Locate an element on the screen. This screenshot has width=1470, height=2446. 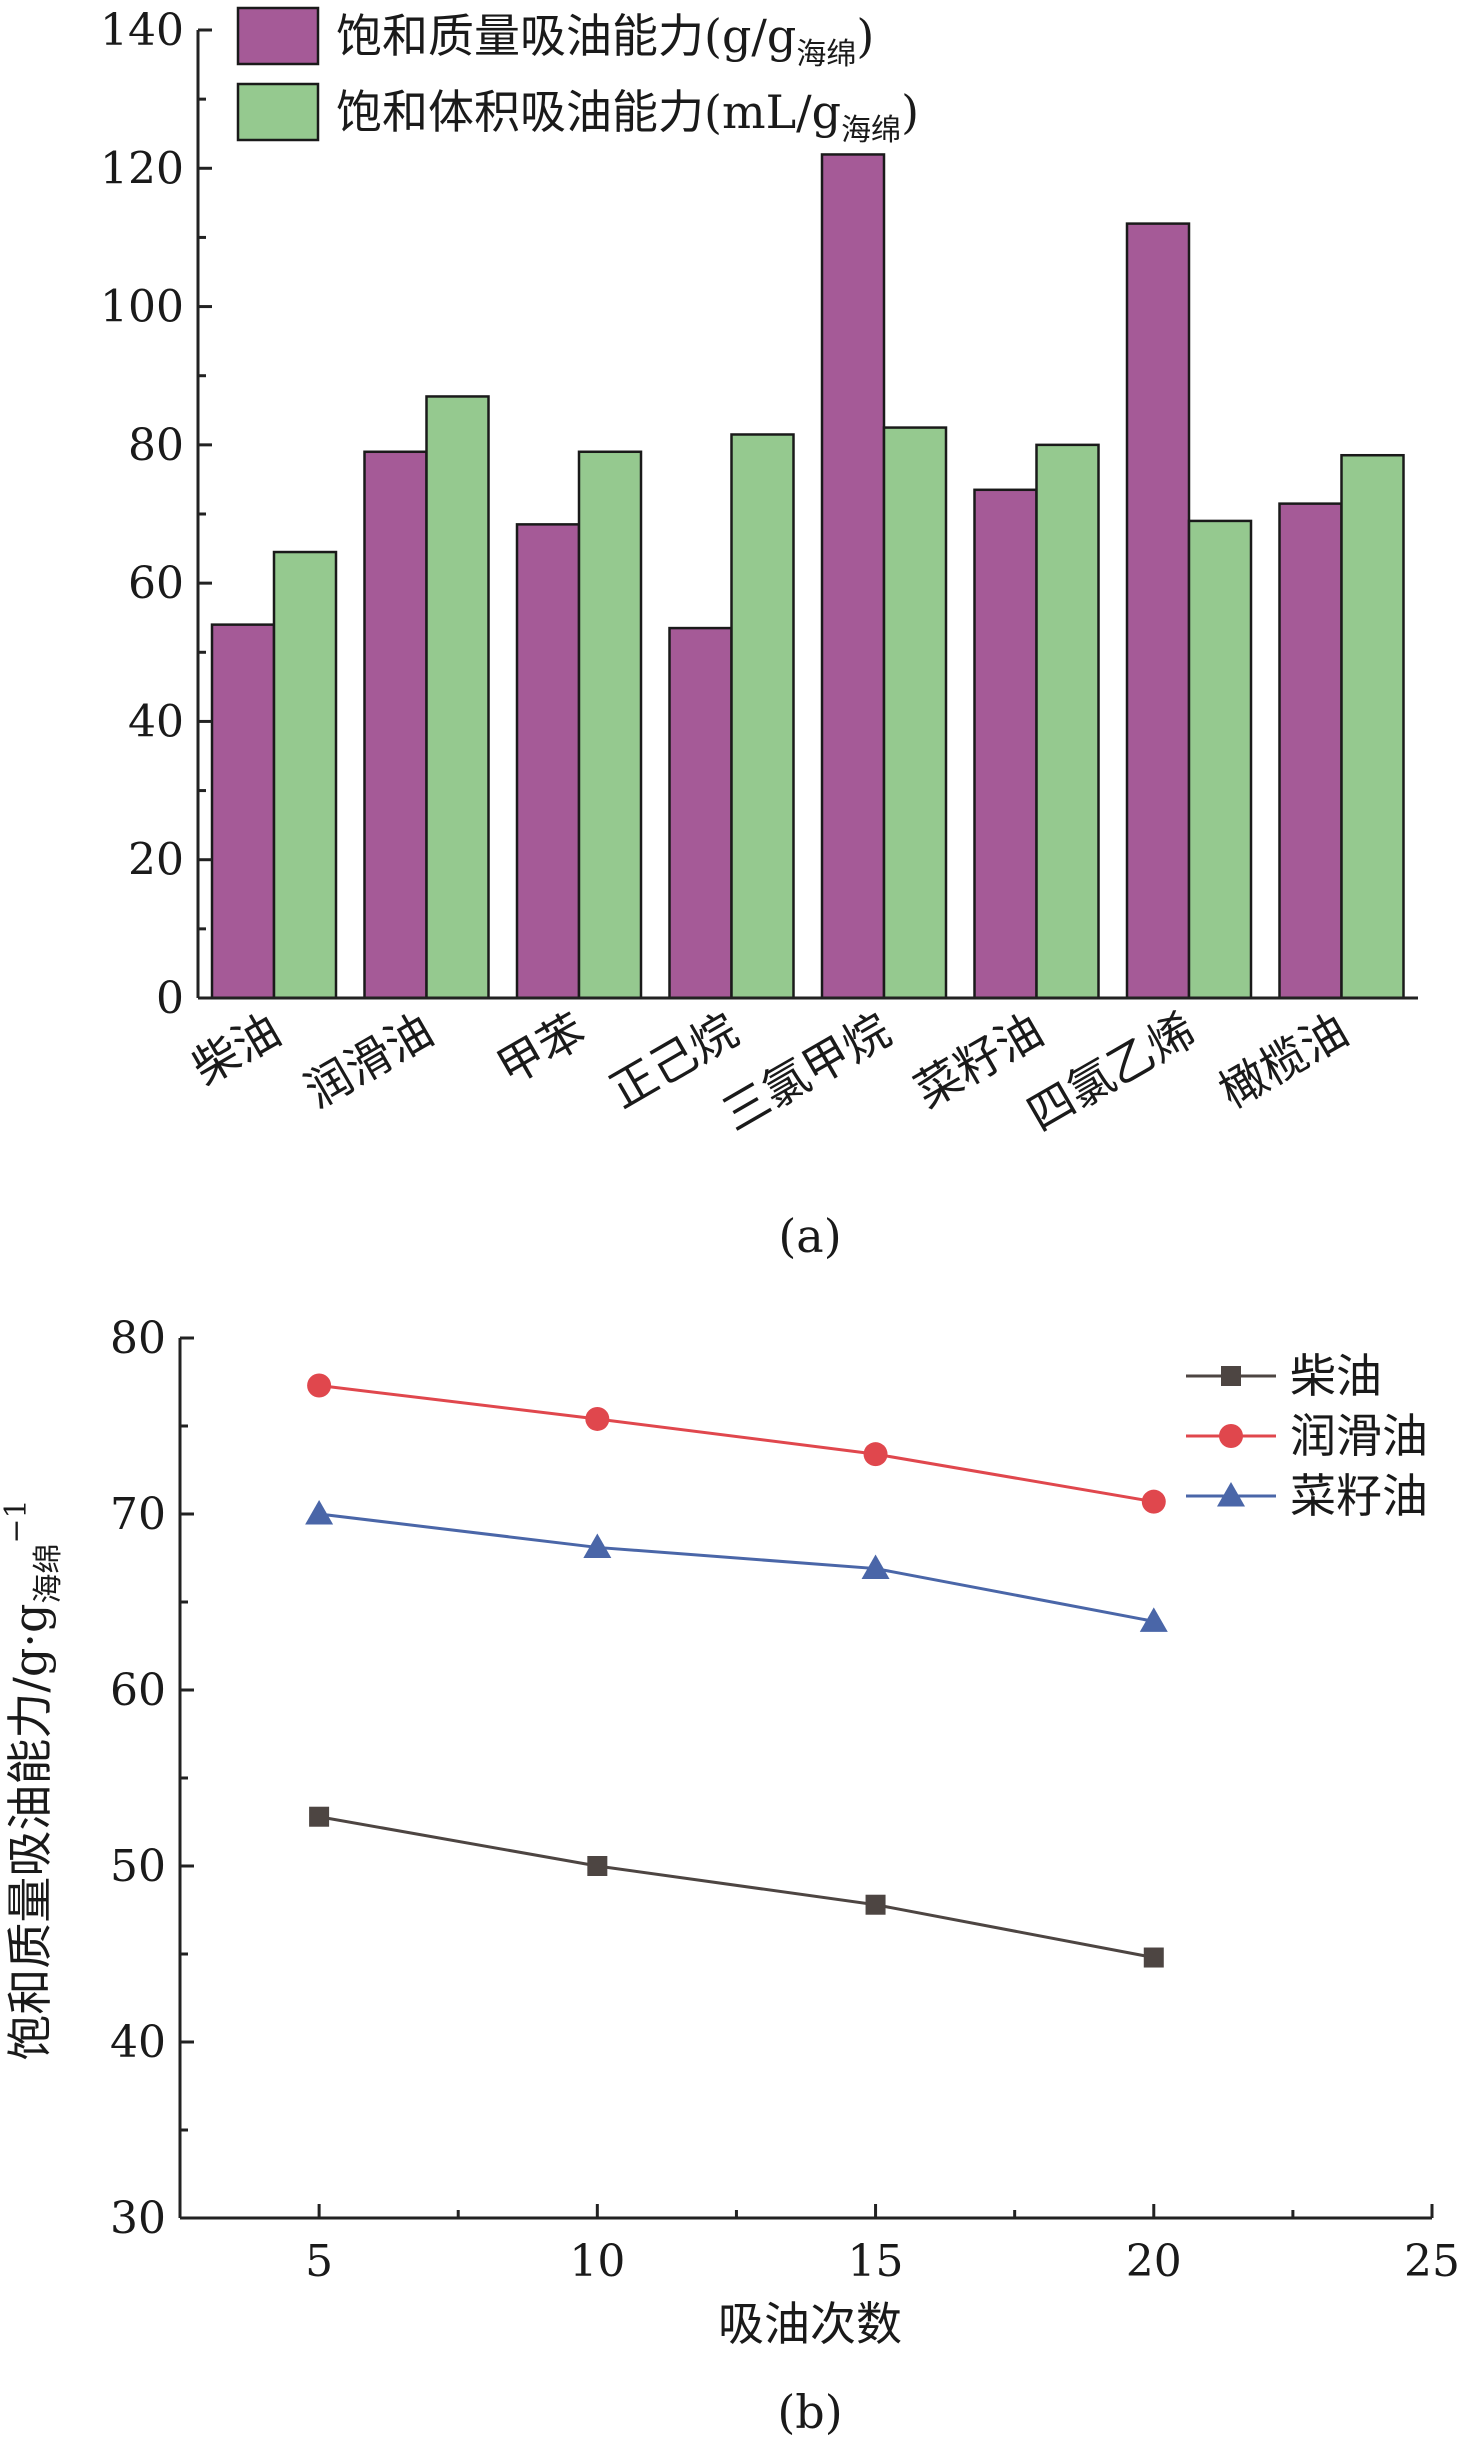
panel-a-label: (a) is located at coordinates (809, 1236).